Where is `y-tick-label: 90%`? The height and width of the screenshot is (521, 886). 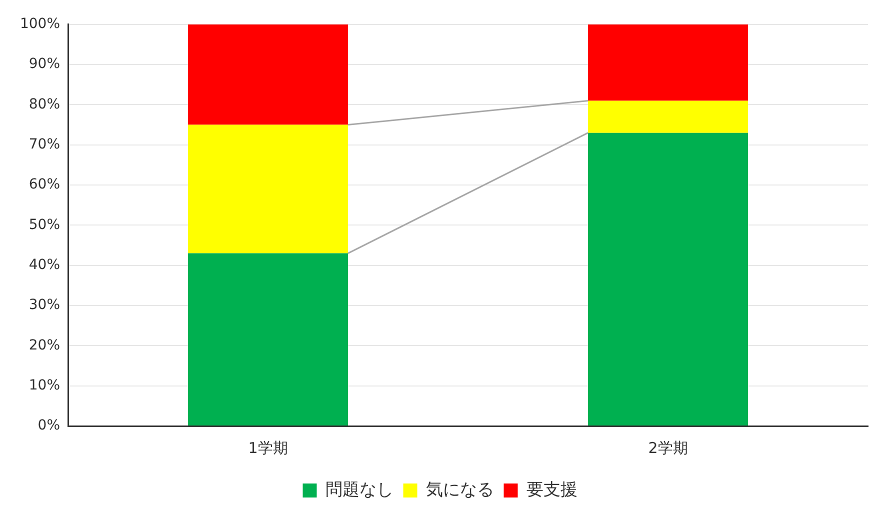 y-tick-label: 90% is located at coordinates (44, 64).